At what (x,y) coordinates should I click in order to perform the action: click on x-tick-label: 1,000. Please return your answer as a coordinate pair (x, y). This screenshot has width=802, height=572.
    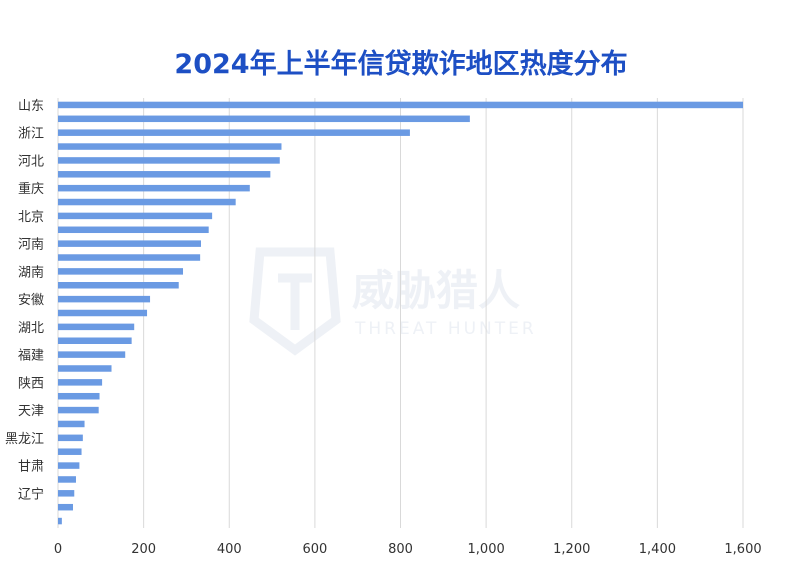
    Looking at the image, I should click on (486, 549).